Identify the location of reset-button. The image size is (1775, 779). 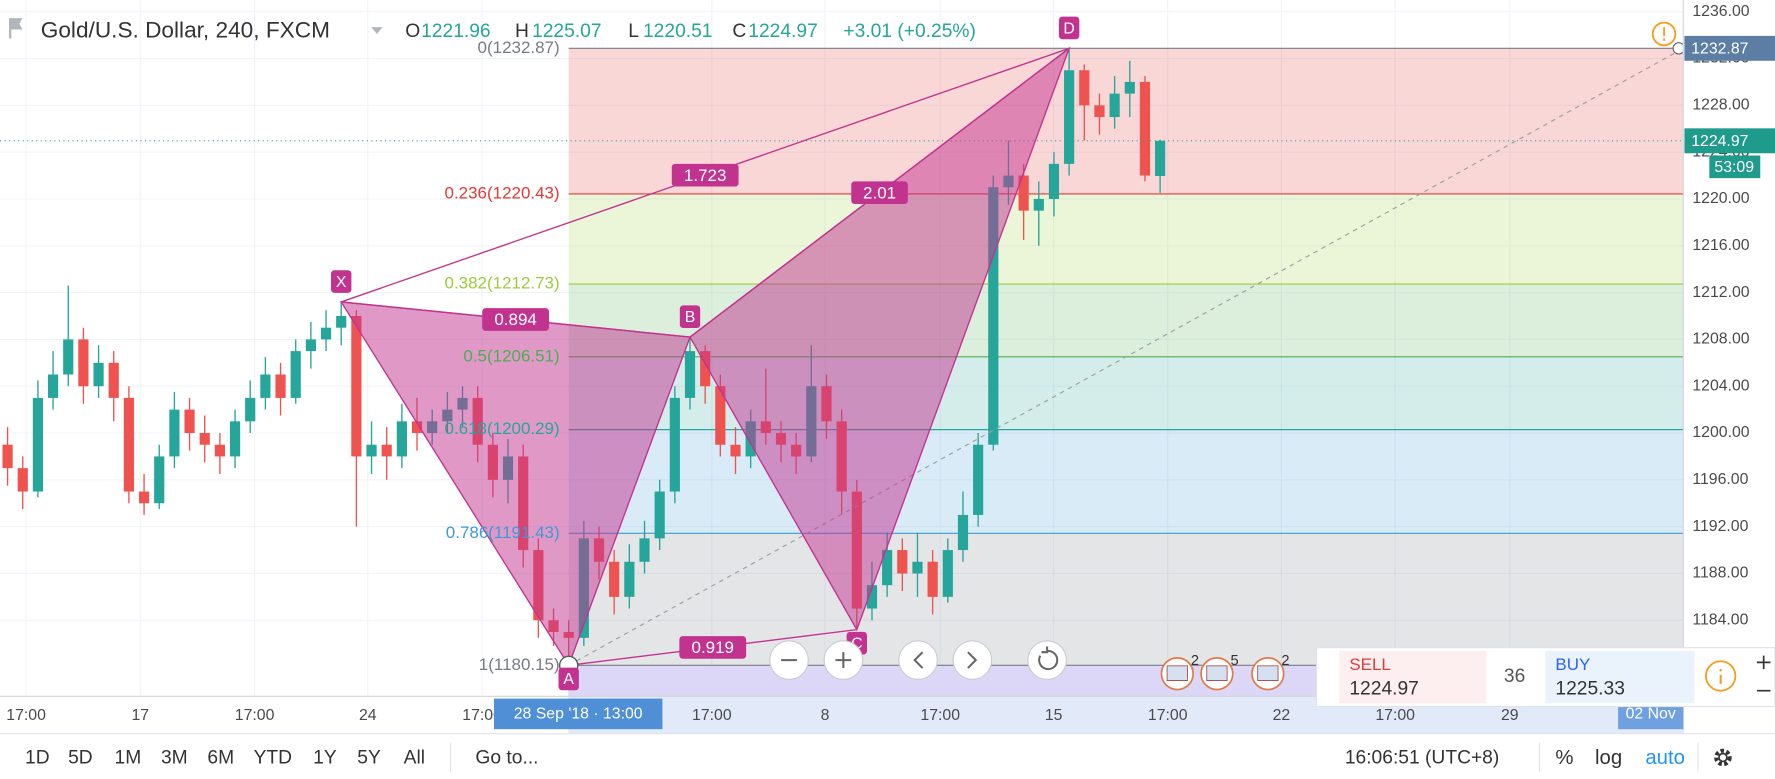
(1047, 660).